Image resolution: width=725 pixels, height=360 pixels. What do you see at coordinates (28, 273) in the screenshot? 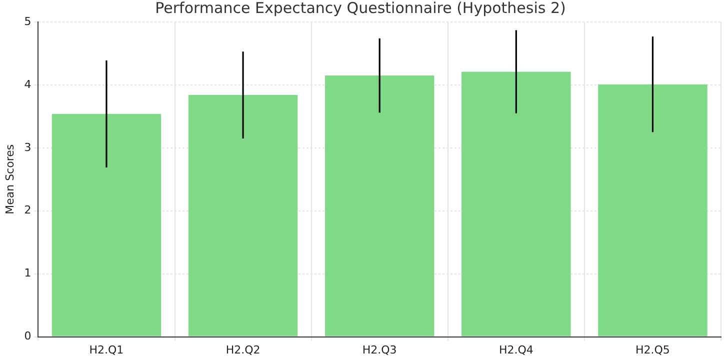
I see `y-tick-label: 1` at bounding box center [28, 273].